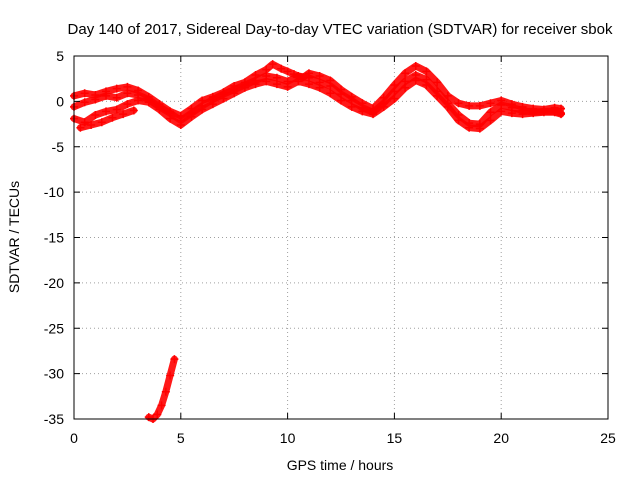 This screenshot has height=480, width=640. What do you see at coordinates (74, 438) in the screenshot?
I see `x-tick-label: 0` at bounding box center [74, 438].